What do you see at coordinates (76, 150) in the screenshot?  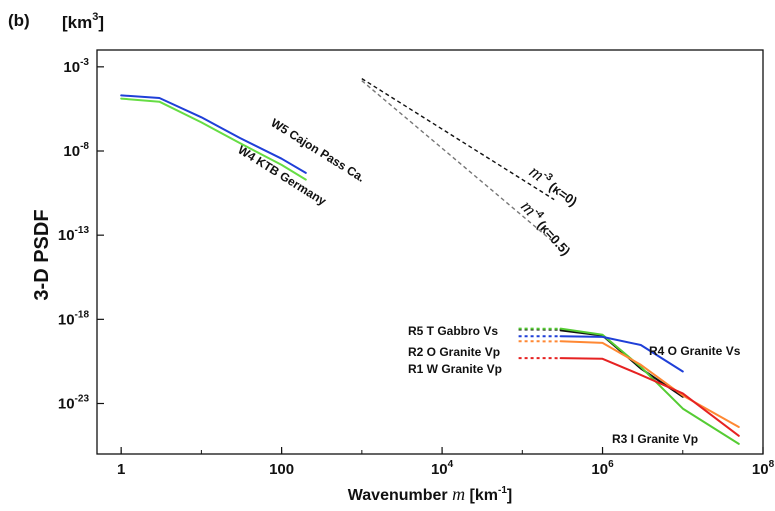 I see `y-tick-label: 10⁻⁸` at bounding box center [76, 150].